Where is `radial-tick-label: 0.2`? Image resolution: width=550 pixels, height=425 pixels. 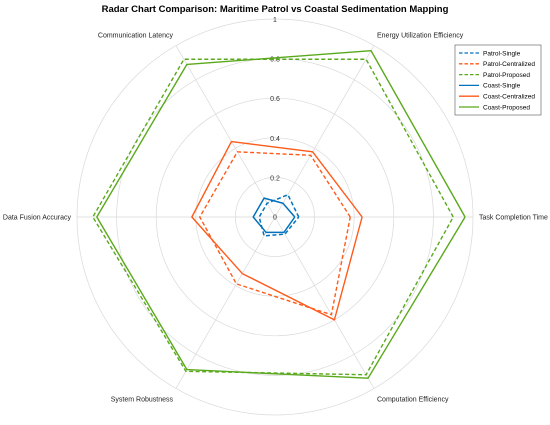 radial-tick-label: 0.2 is located at coordinates (275, 178).